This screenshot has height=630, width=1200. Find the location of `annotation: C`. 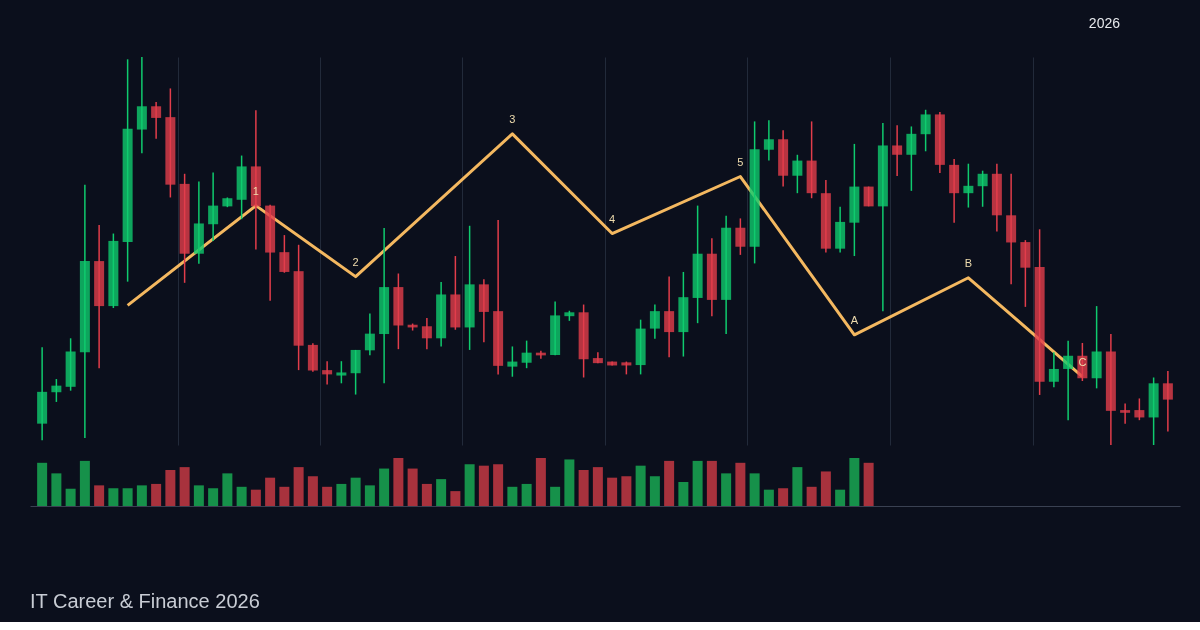

annotation: C is located at coordinates (1082, 361).